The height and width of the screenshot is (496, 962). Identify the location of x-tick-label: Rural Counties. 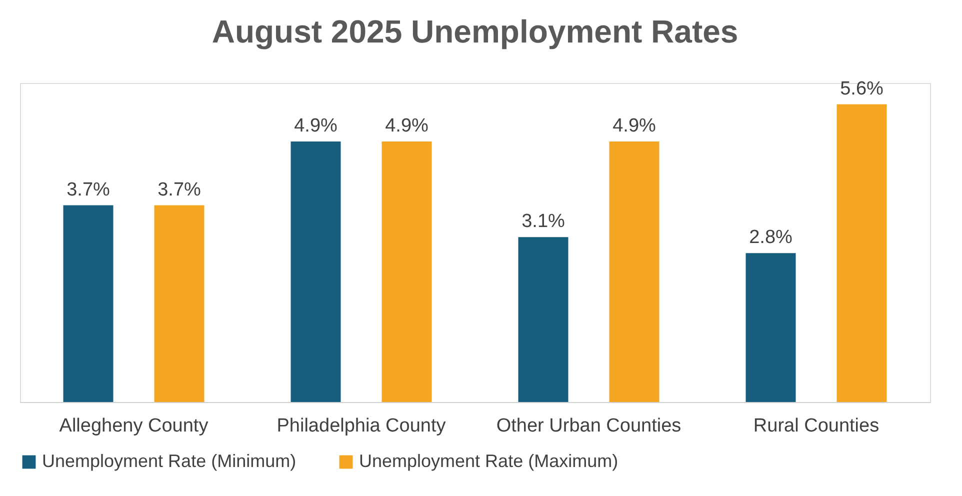
(816, 426).